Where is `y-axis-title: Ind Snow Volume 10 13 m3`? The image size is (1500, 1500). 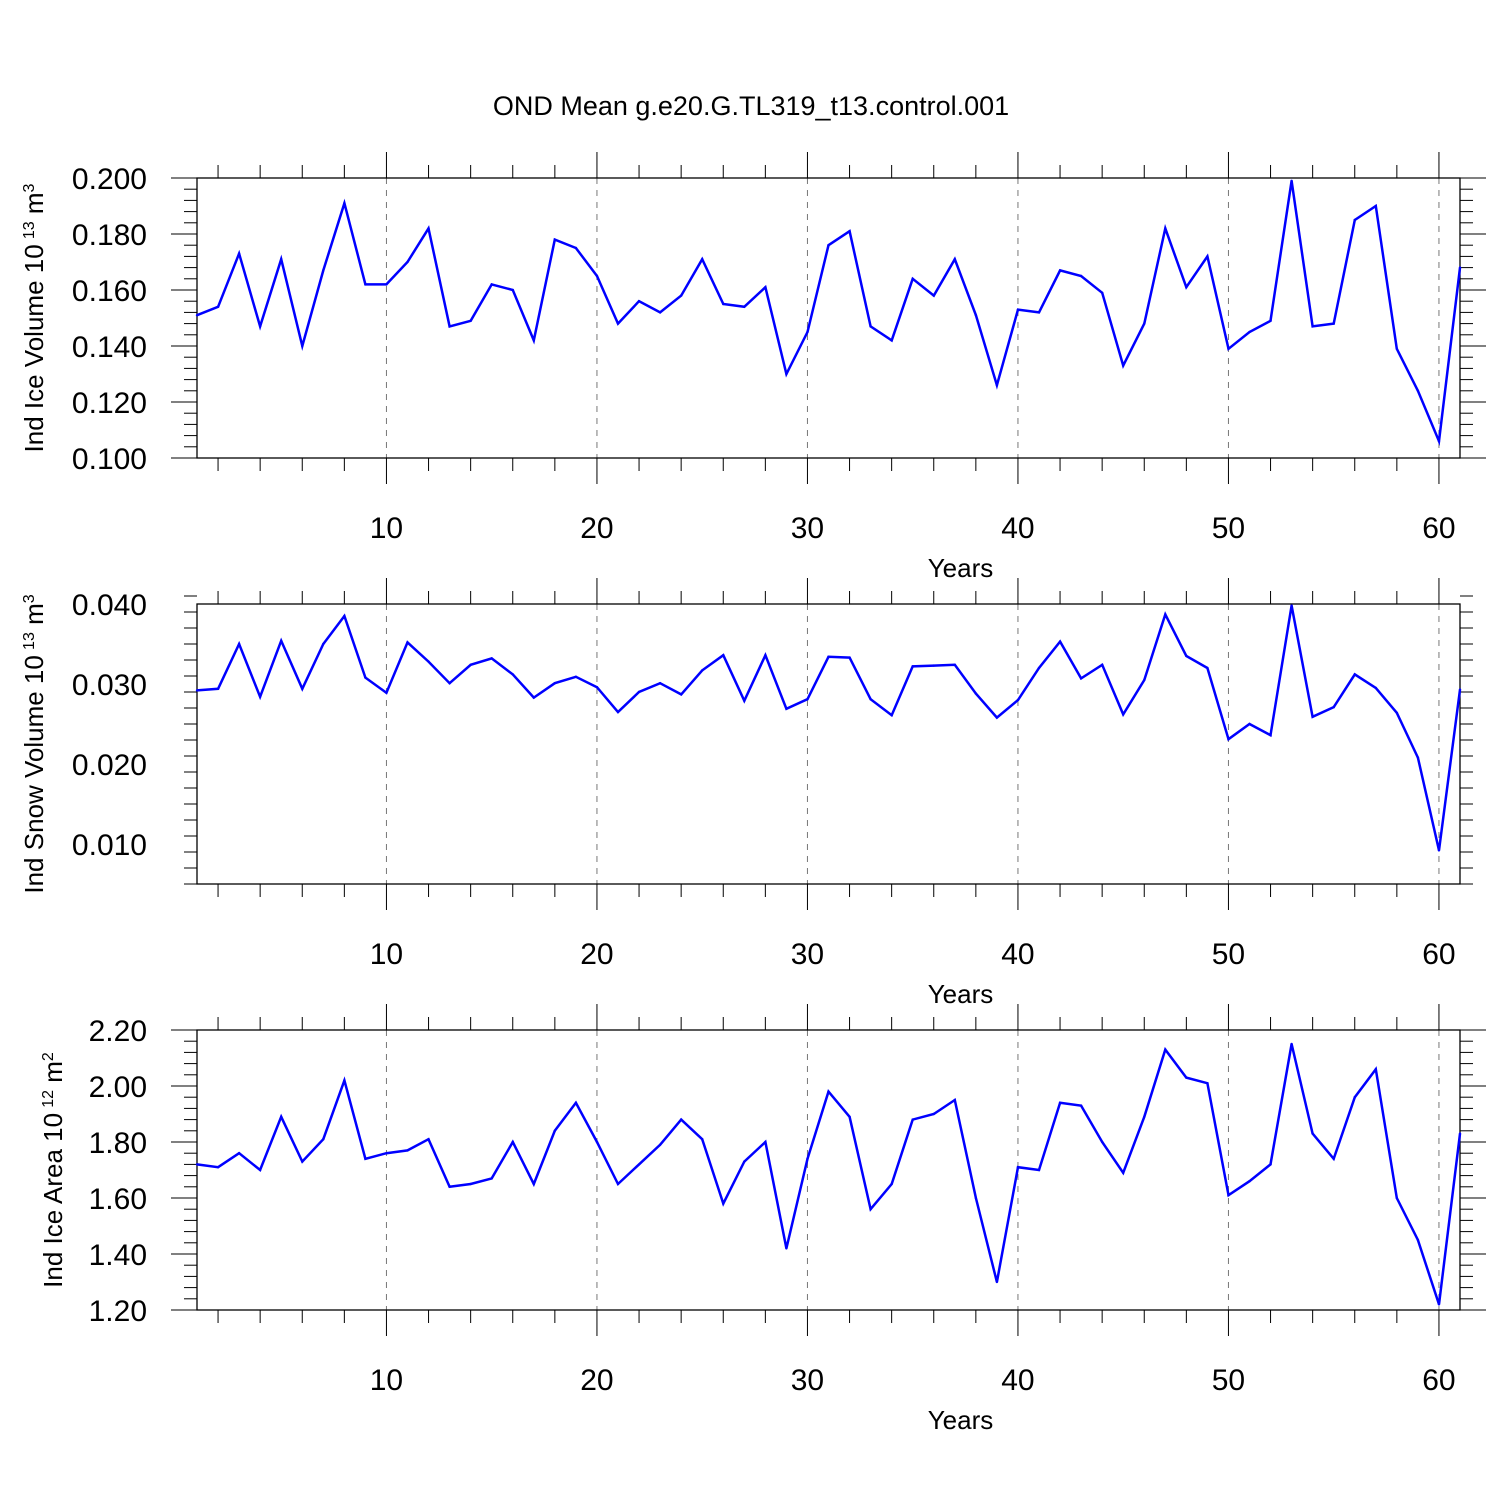
y-axis-title: Ind Snow Volume 10 13 m3 is located at coordinates (34, 743).